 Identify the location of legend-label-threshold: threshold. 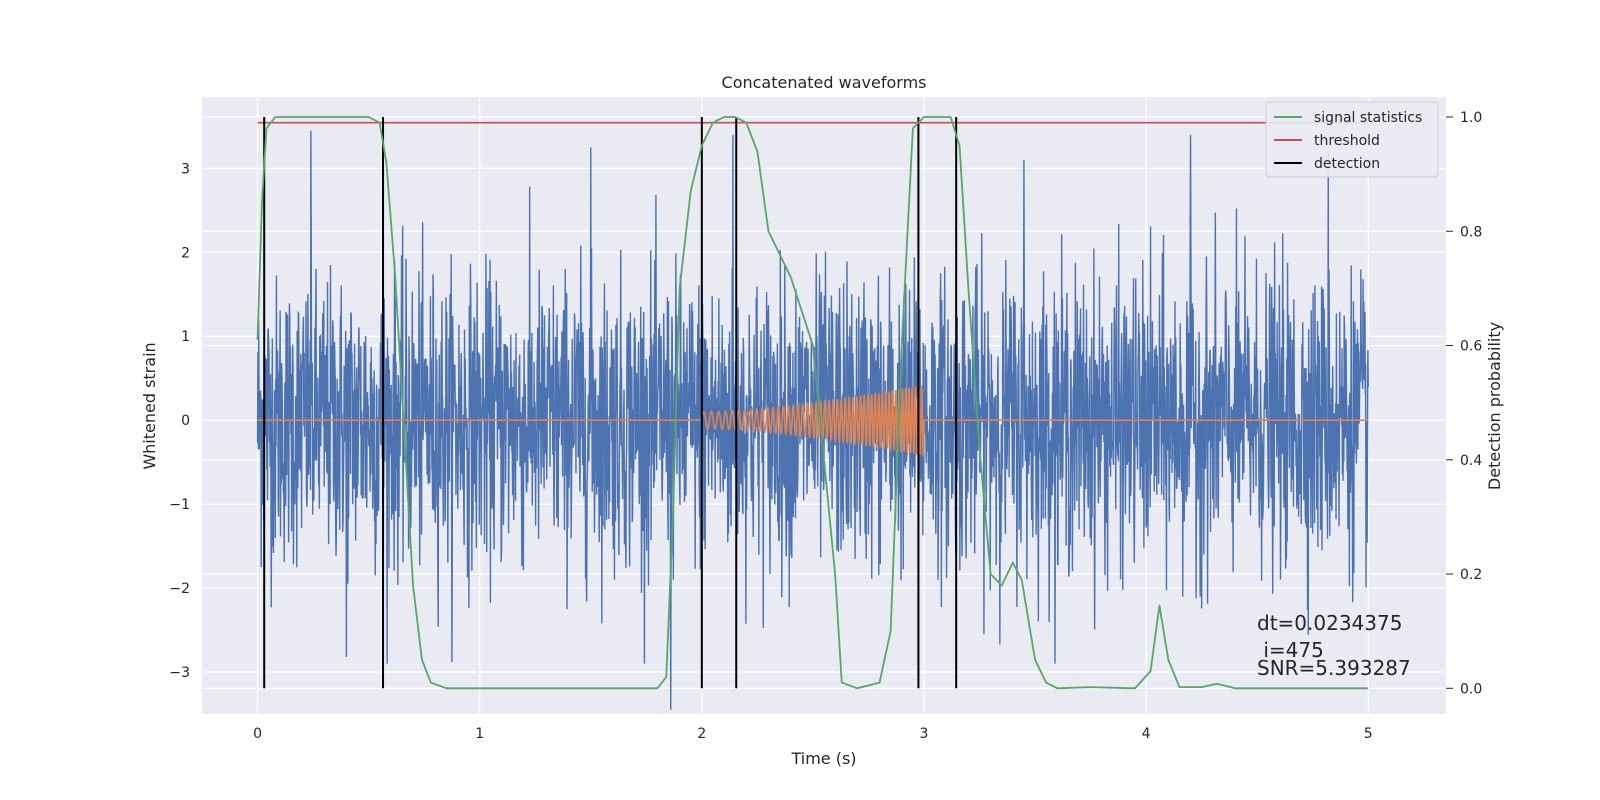
(1347, 141).